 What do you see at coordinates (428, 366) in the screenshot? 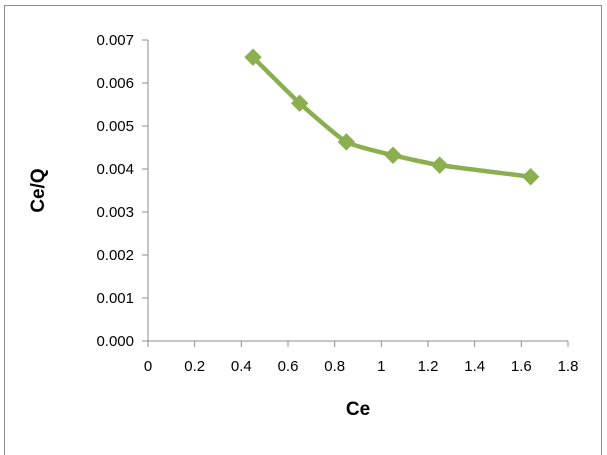
I see `x-tick-label: 1.2` at bounding box center [428, 366].